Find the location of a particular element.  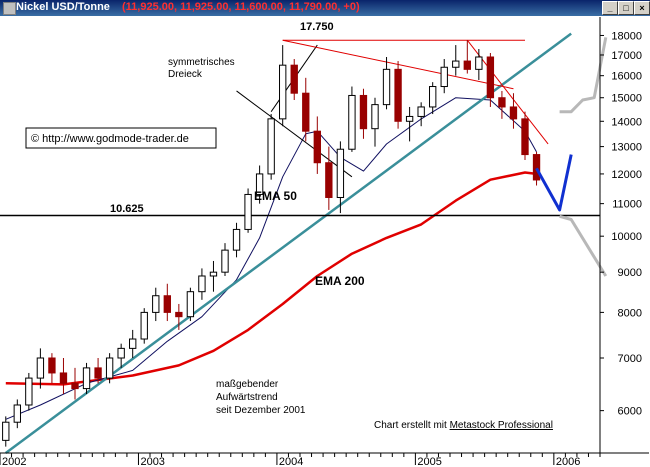

forecast-bull-path is located at coordinates (554, 183).